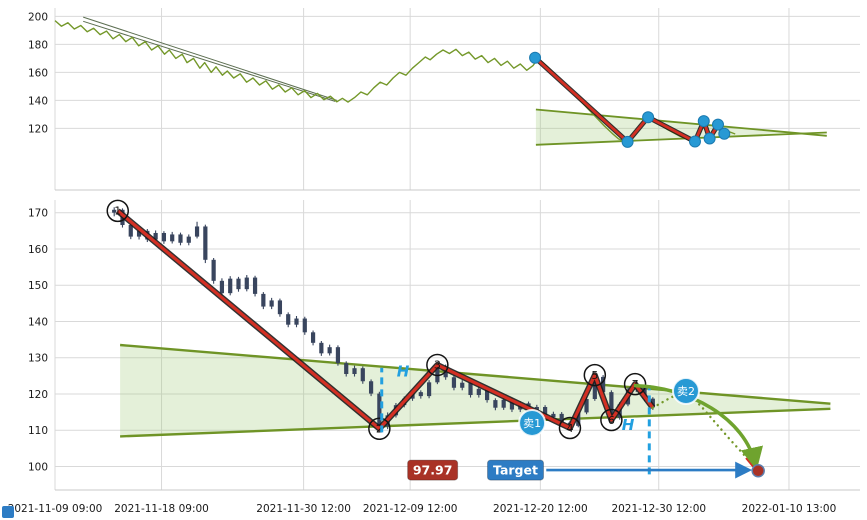 This screenshot has width=867, height=520. I want to click on sell-signal-text: 卖1, so click(532, 423).